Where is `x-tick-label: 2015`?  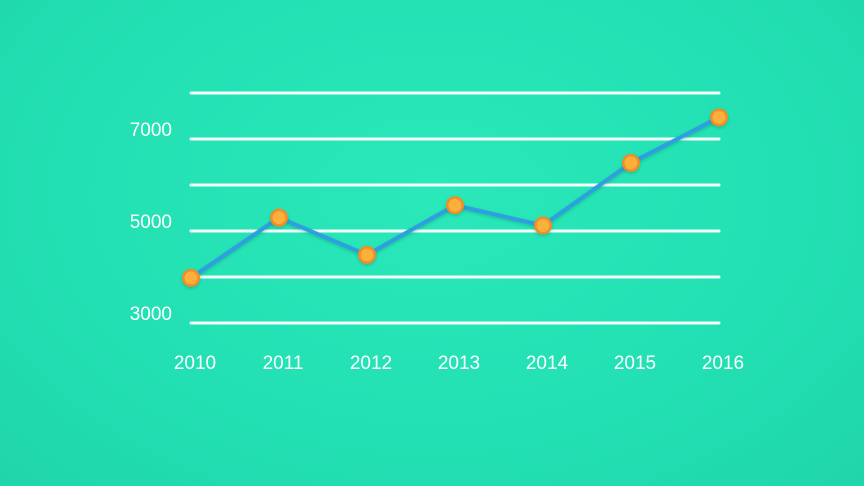
x-tick-label: 2015 is located at coordinates (635, 363).